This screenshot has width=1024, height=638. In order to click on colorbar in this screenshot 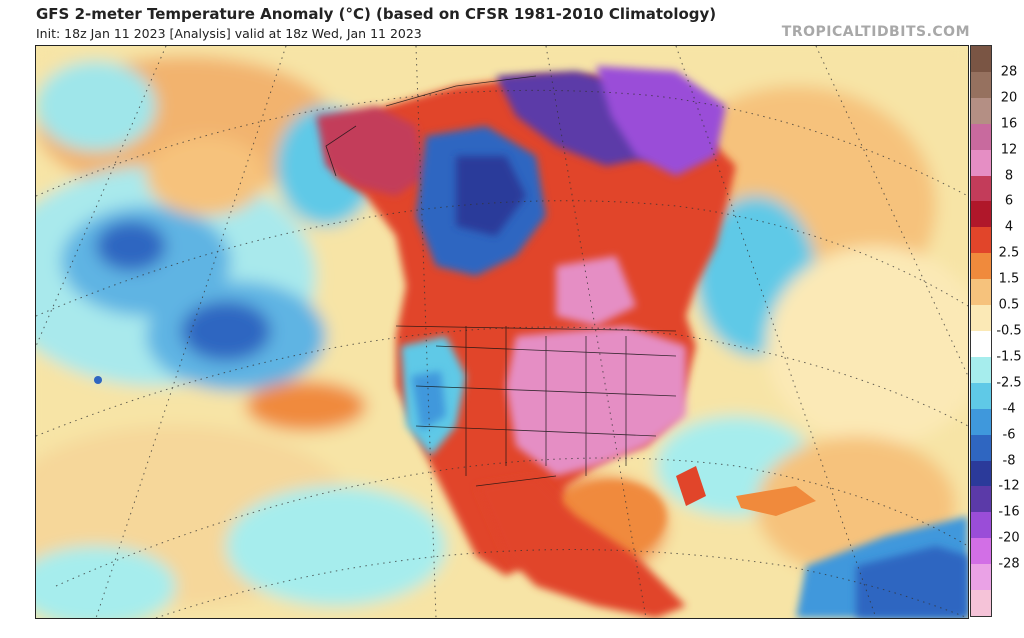, I will do `click(981, 331)`.